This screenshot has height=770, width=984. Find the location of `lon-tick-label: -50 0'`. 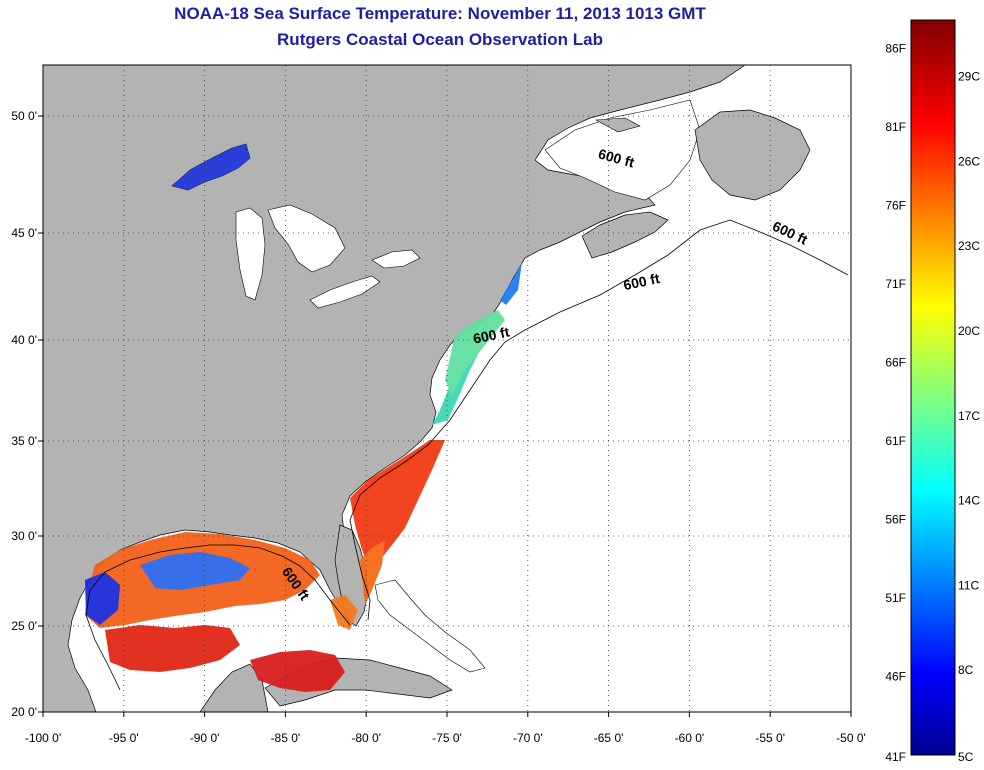

lon-tick-label: -50 0' is located at coordinates (851, 738).